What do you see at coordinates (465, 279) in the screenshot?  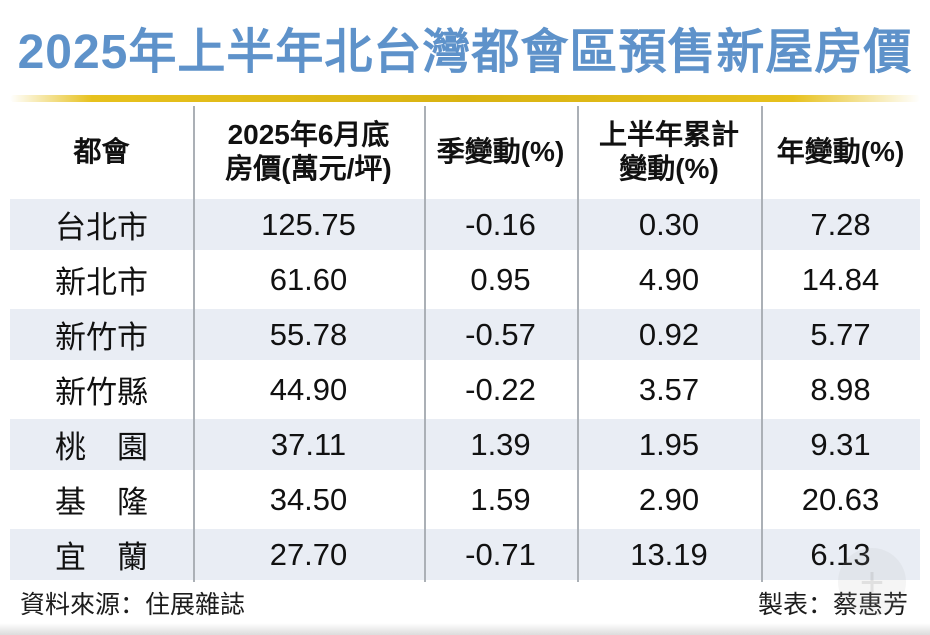 I see `table-row: 新北市 61.60 0.95 4.90 14.84` at bounding box center [465, 279].